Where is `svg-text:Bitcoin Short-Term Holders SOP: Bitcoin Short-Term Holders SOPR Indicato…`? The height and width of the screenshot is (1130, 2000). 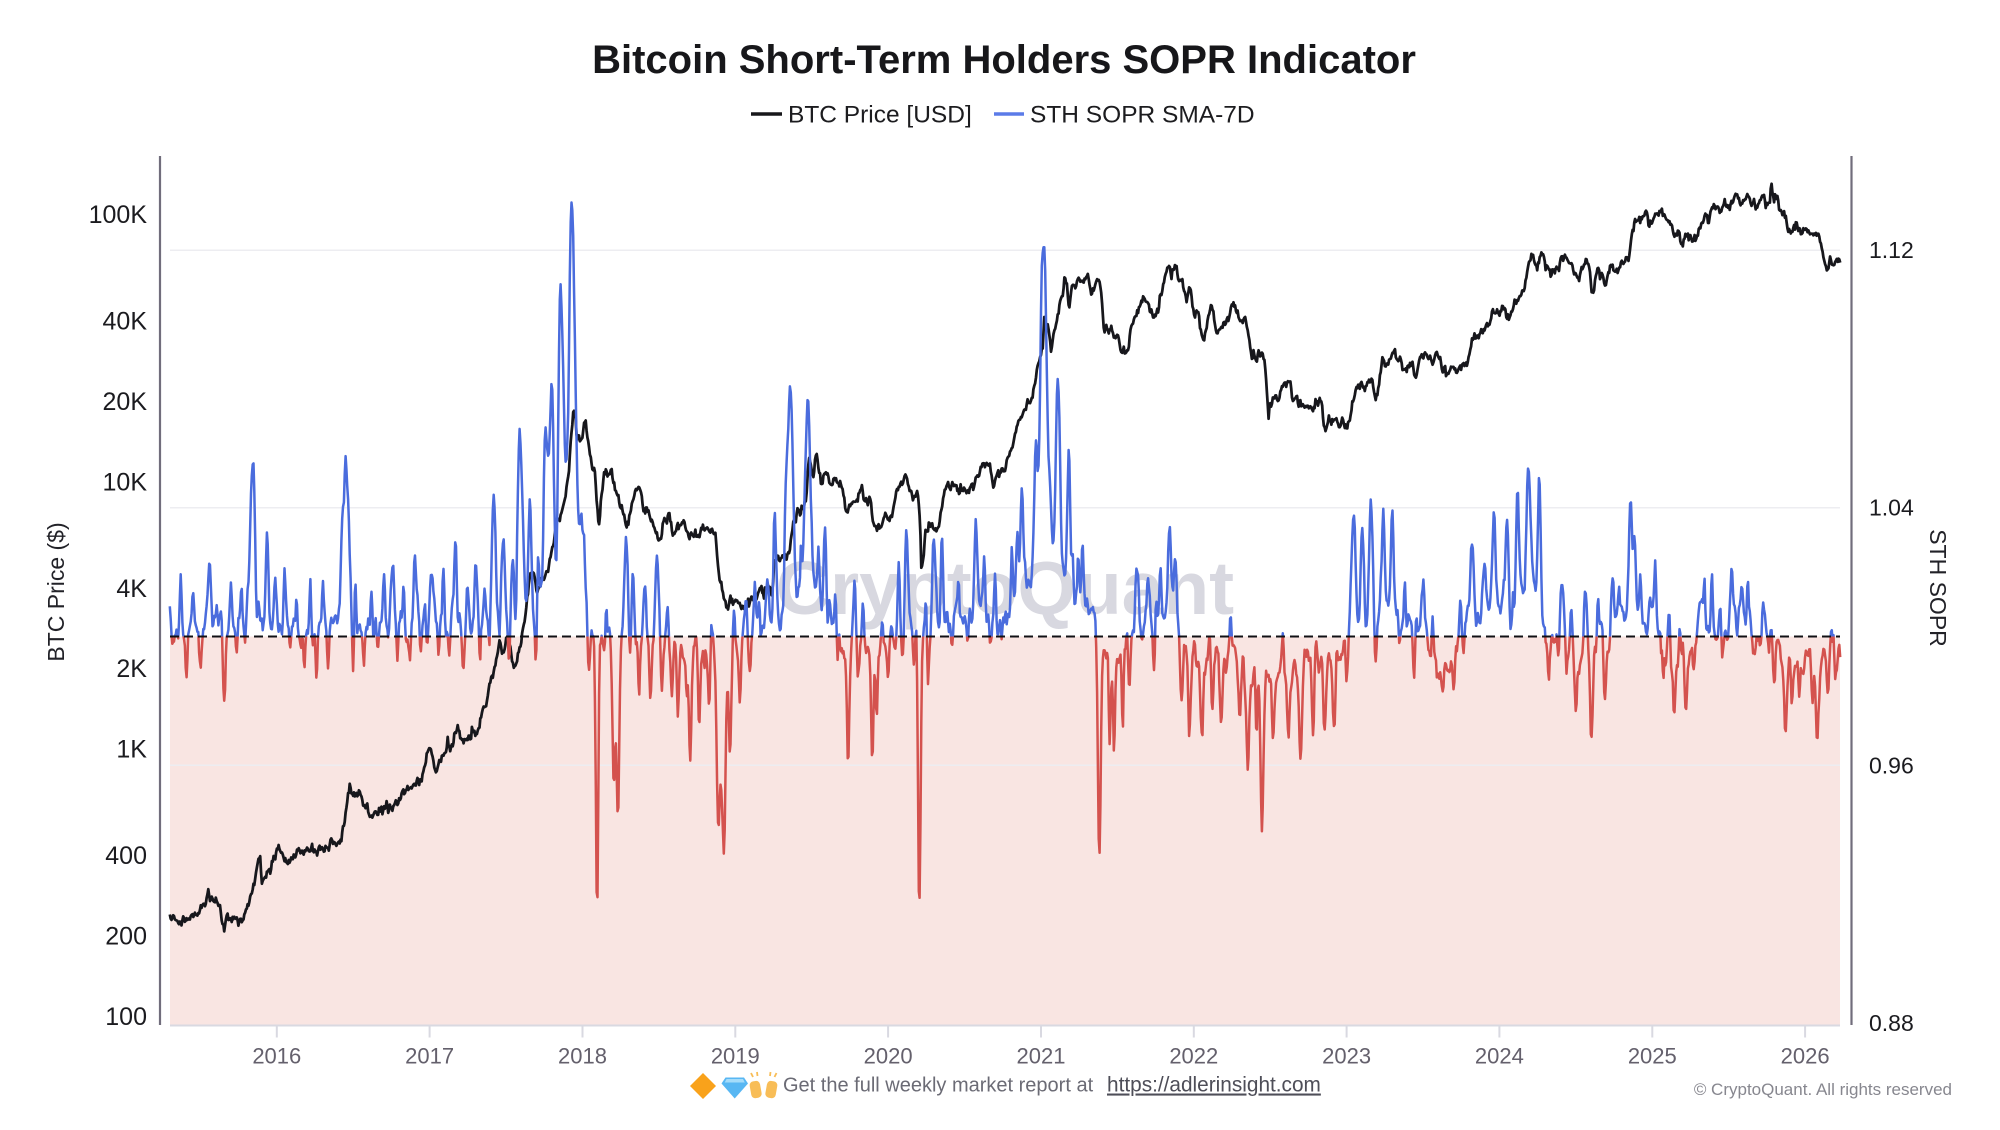 svg-text:Bitcoin Short-Term Holders SOP: Bitcoin Short-Term Holders SOPR Indicato… is located at coordinates (1004, 60).